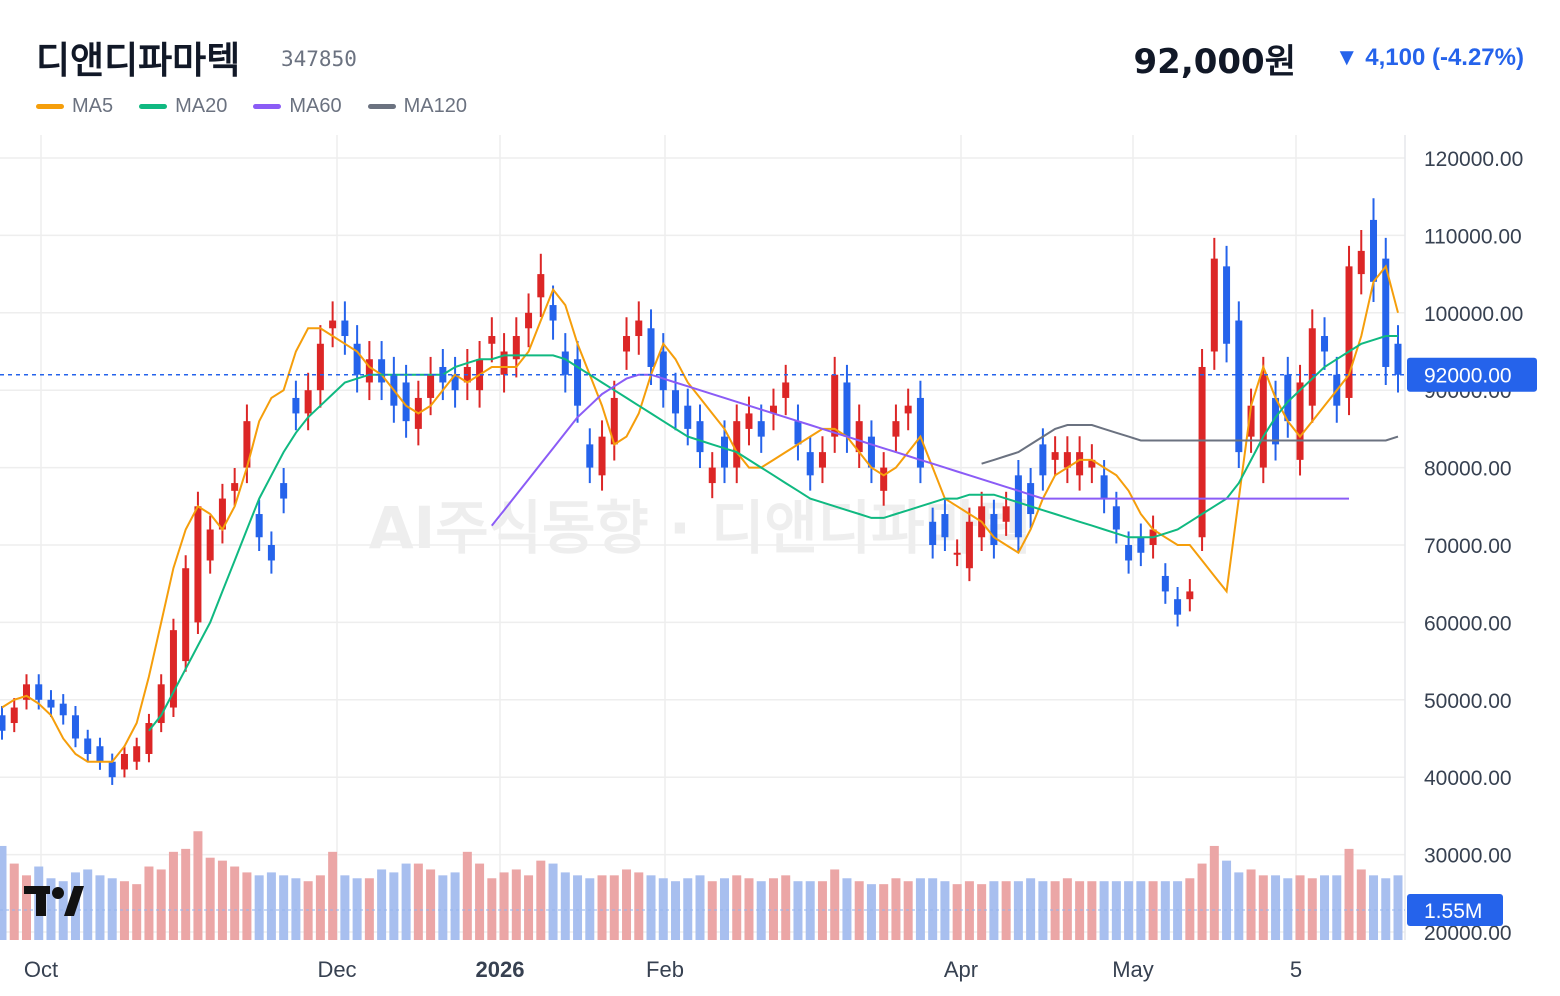  What do you see at coordinates (1468, 623) in the screenshot?
I see `y-tick-label: 60000.00` at bounding box center [1468, 623].